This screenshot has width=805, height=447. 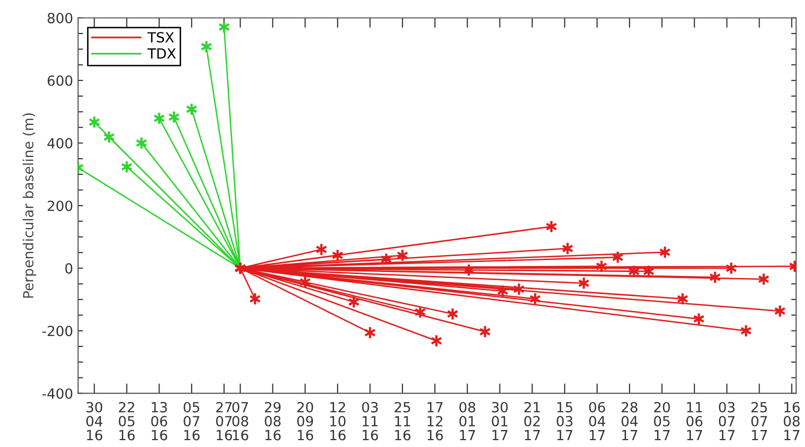 What do you see at coordinates (57, 331) in the screenshot?
I see `y-tick-label: -200` at bounding box center [57, 331].